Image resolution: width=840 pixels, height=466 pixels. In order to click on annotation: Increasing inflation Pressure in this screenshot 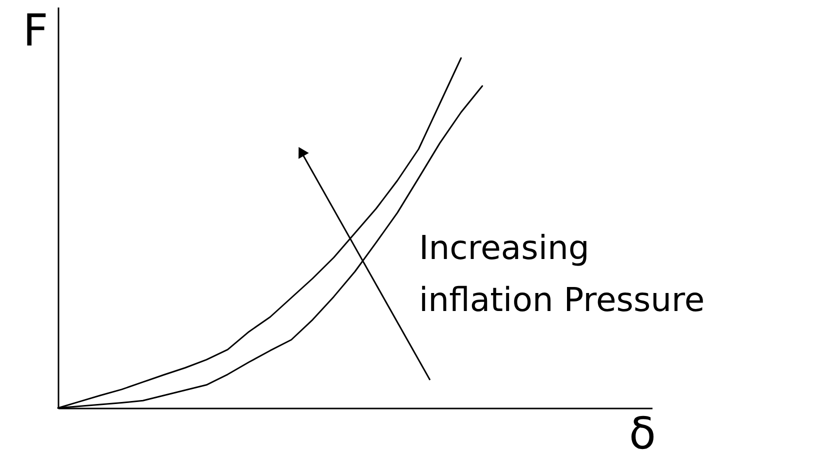, I will do `click(562, 273)`.